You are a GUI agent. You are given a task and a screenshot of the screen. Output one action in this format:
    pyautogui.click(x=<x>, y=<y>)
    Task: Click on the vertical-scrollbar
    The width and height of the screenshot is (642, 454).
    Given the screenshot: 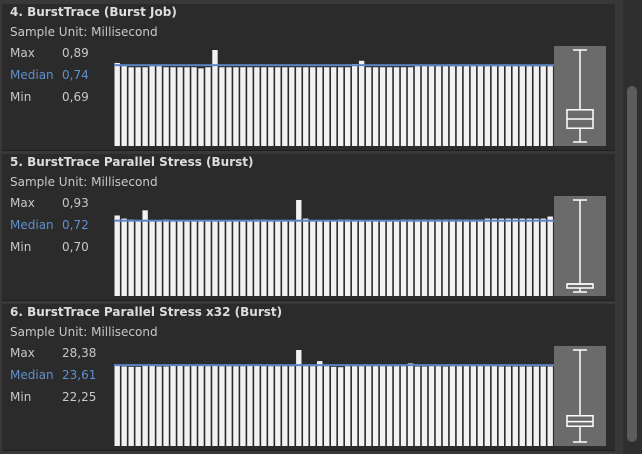 What is the action you would take?
    pyautogui.click(x=632, y=227)
    